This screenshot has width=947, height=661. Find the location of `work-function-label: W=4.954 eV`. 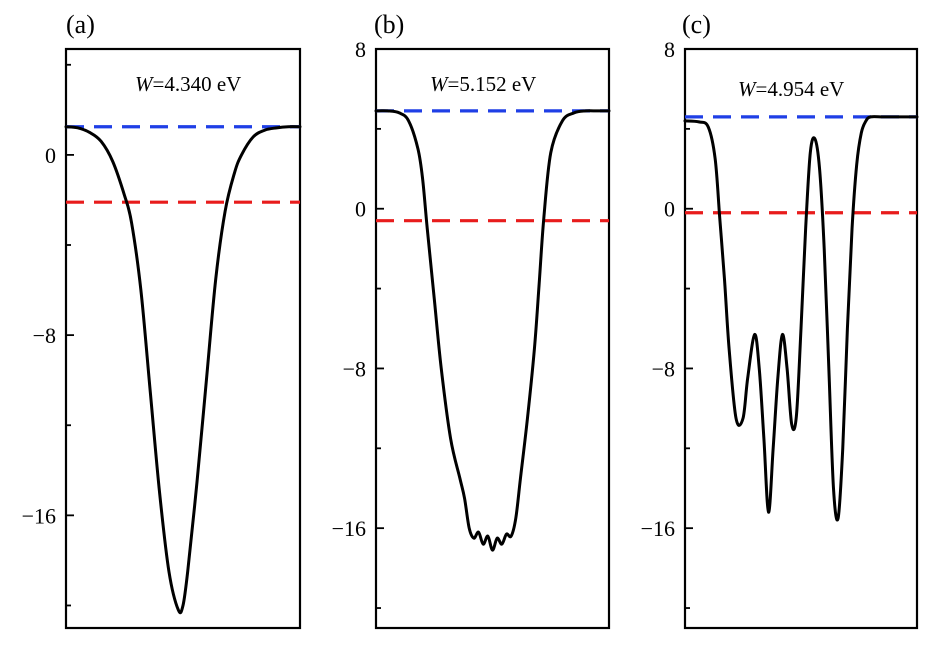

work-function-label: W=4.954 eV is located at coordinates (791, 89).